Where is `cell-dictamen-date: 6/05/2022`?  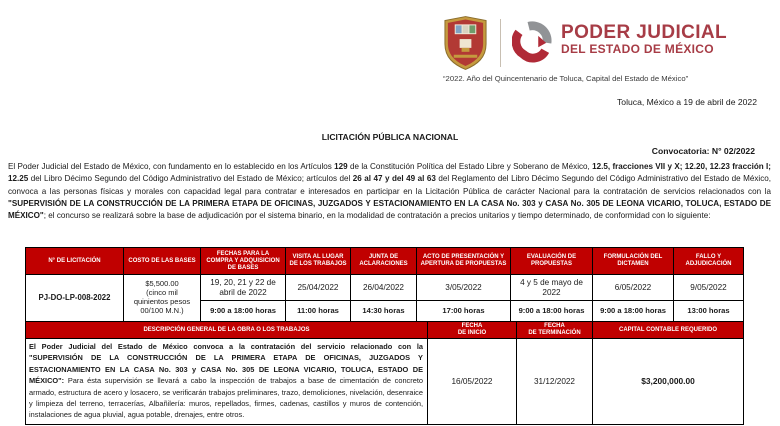
cell-dictamen-date: 6/05/2022 is located at coordinates (633, 287).